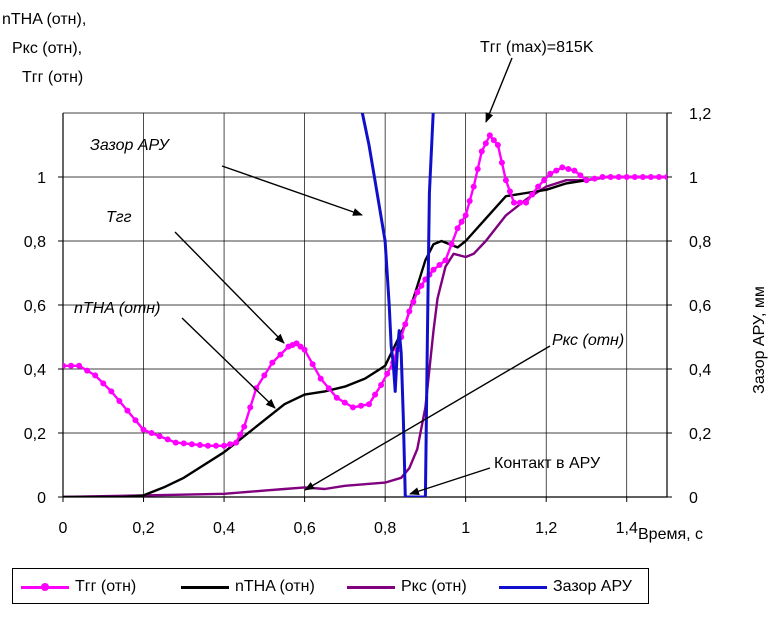  Describe the element at coordinates (304, 528) in the screenshot. I see `x-tick-label: 0,6` at that location.